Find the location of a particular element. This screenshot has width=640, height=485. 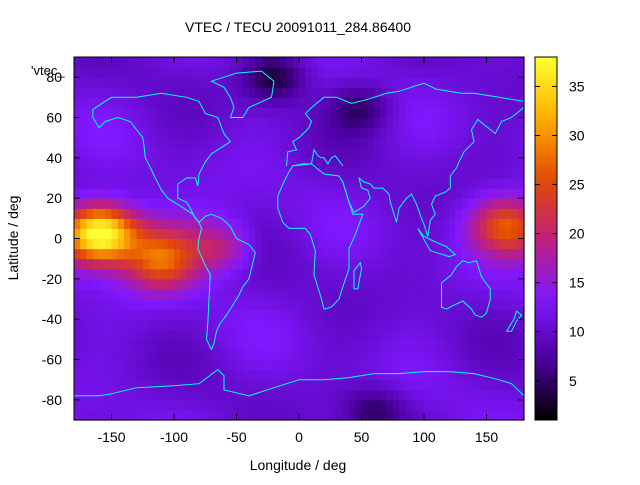

coast-madagascar is located at coordinates (358, 275).